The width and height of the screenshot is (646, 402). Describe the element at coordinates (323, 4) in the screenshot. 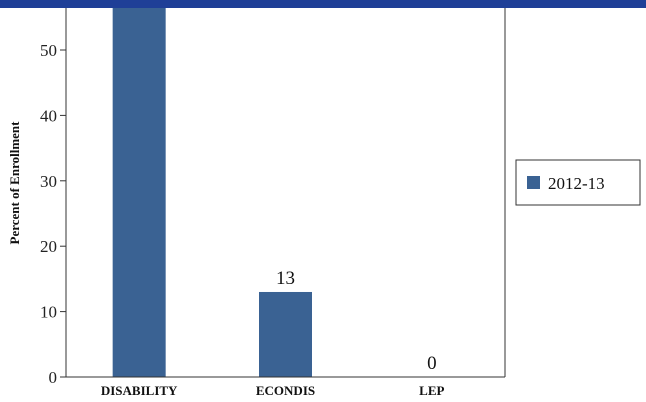

I see `top-banner` at that location.